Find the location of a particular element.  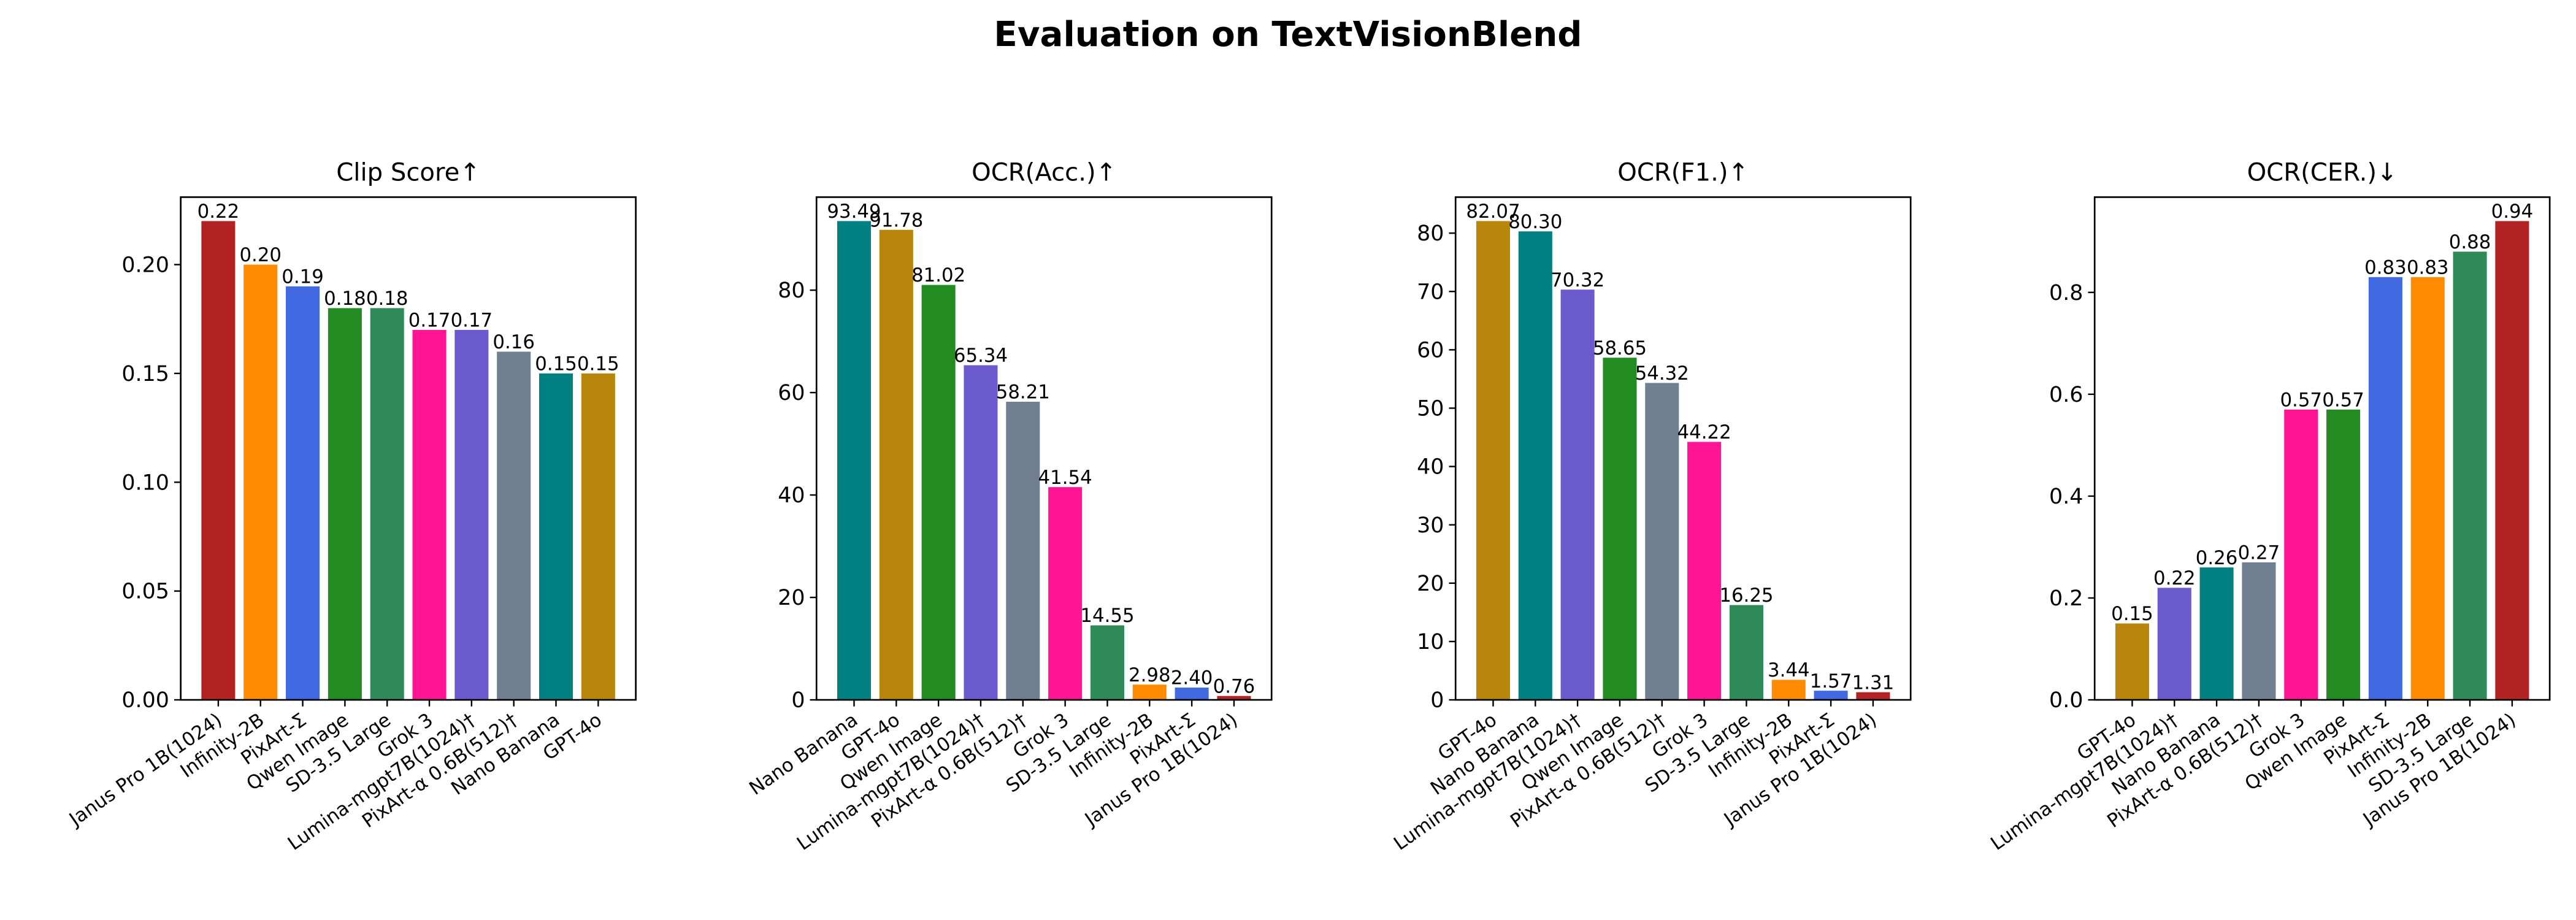

data-label: 58.65 is located at coordinates (1620, 348).